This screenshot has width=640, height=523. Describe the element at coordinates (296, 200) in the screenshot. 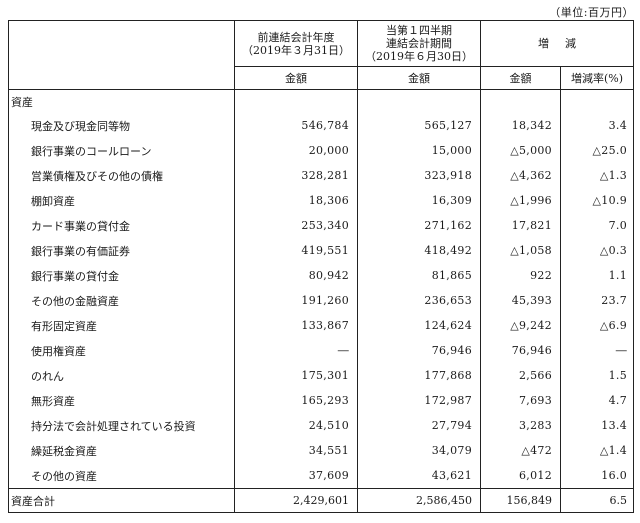

I see `row-prev-value: 18,306` at that location.